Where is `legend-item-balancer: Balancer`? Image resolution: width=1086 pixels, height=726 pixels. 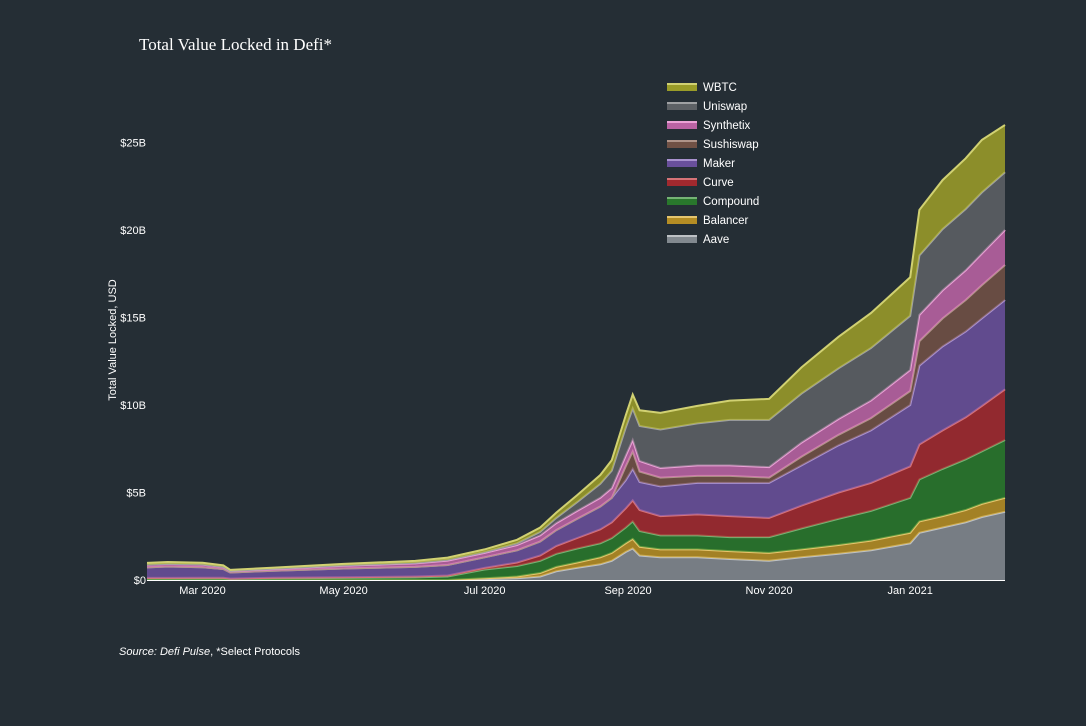
legend-item-balancer: Balancer is located at coordinates (708, 221).